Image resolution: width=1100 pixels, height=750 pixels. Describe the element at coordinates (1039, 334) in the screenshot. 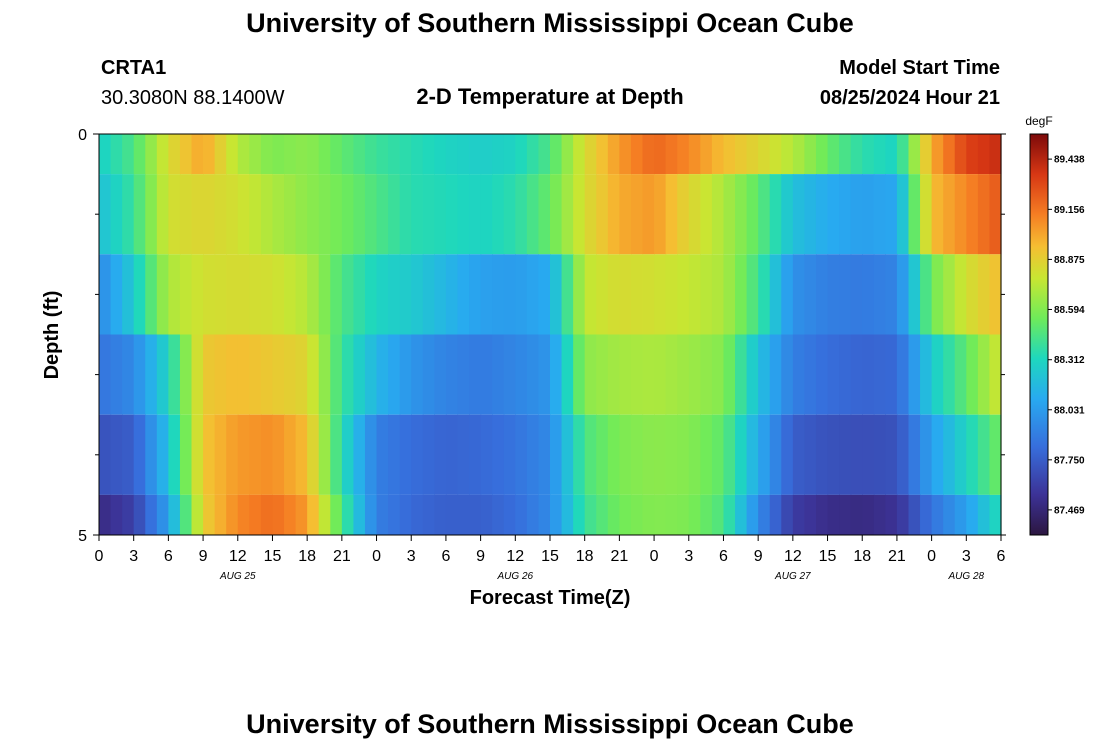

I see `colorbar-scale` at that location.